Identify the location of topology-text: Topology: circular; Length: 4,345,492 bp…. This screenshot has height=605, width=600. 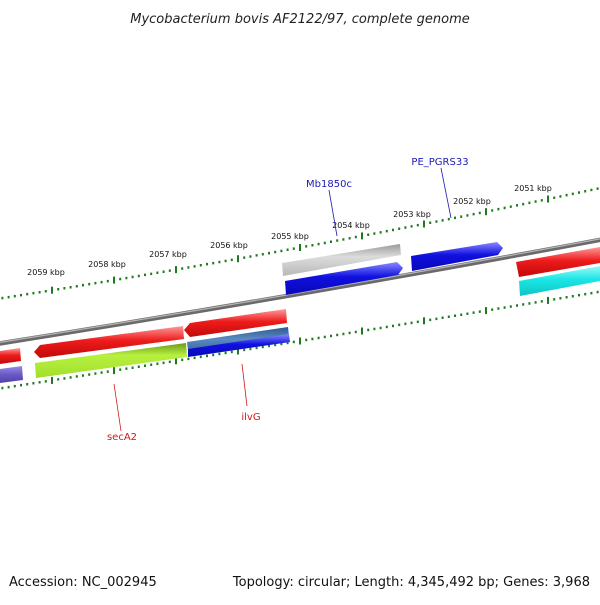
(411, 582).